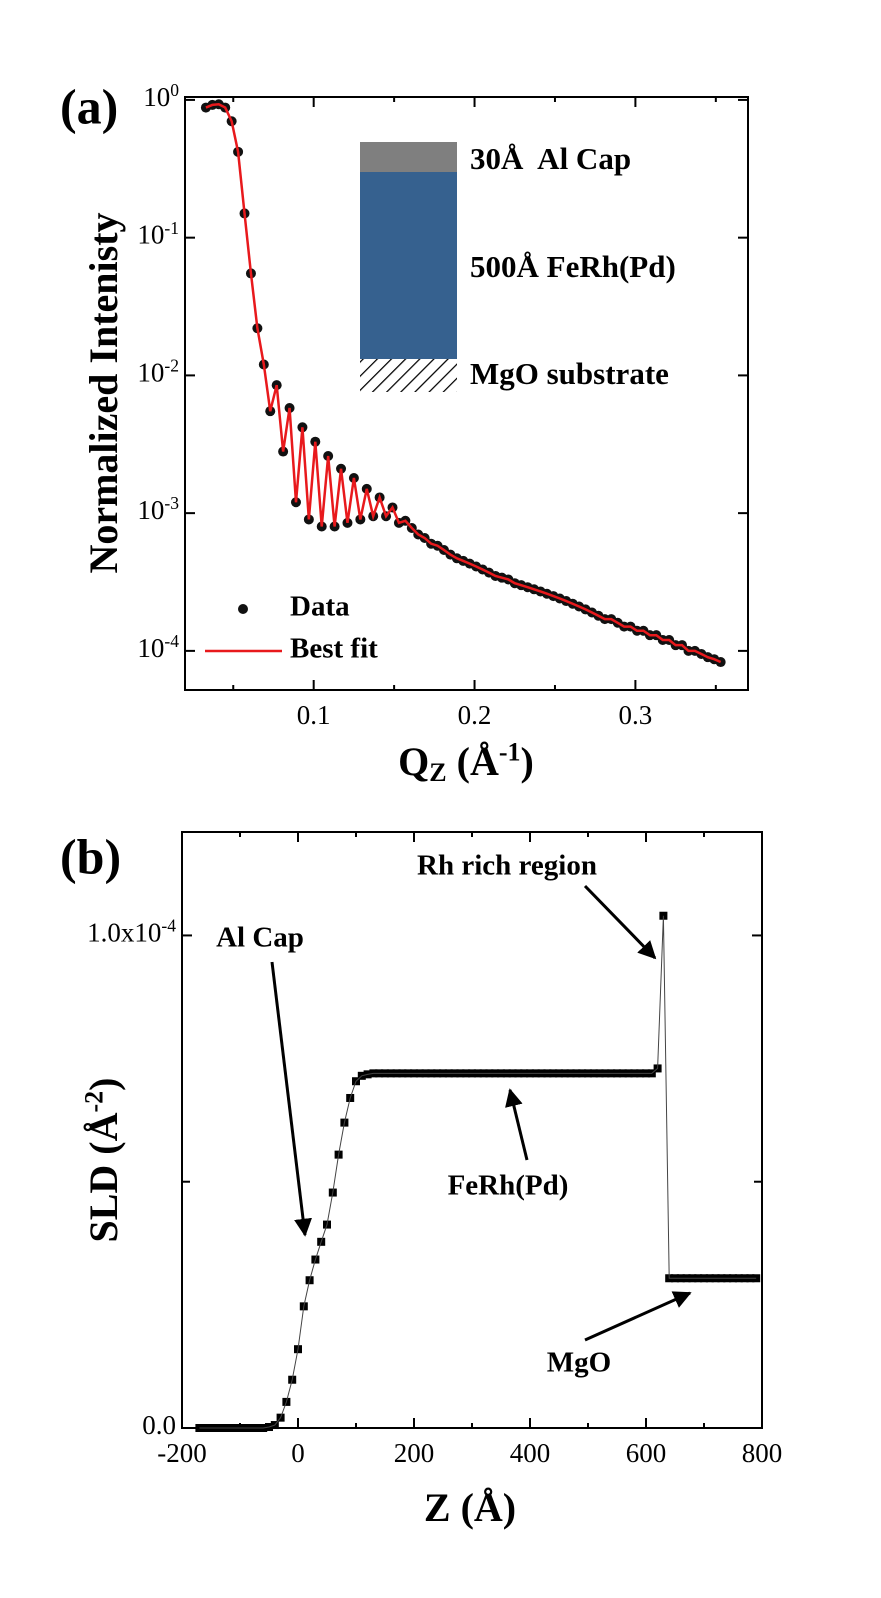 The width and height of the screenshot is (881, 1598). I want to click on x-tick-label: 400, so click(530, 1453).